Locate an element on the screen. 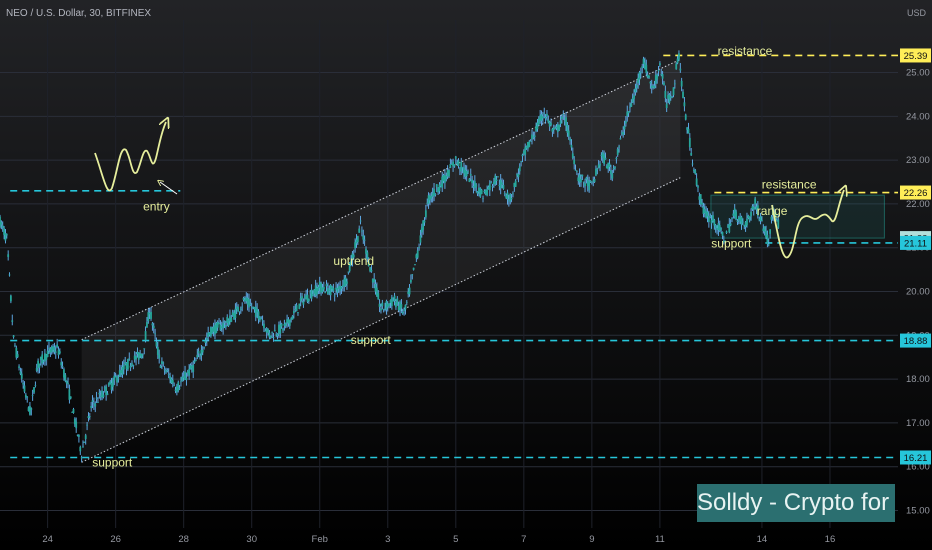 This screenshot has width=932, height=550. time-axis: 24 26 28 30 Feb 3 5 7 9 11 14 16 is located at coordinates (438, 539).